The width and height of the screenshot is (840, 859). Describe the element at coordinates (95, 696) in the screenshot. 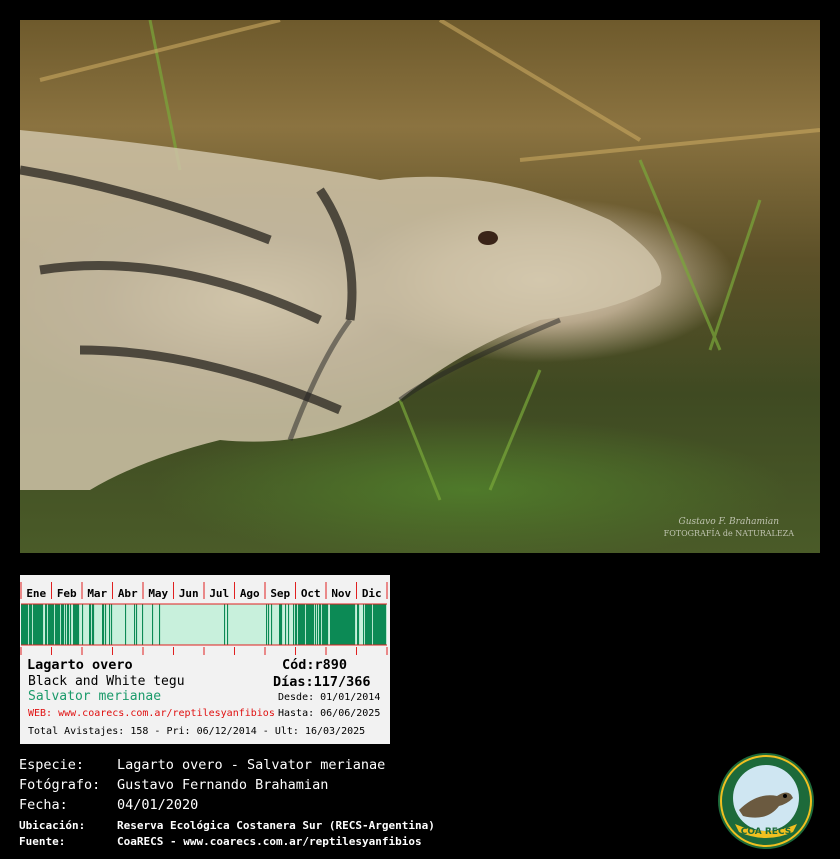

I see `scientific-name: Salvator merianae` at that location.